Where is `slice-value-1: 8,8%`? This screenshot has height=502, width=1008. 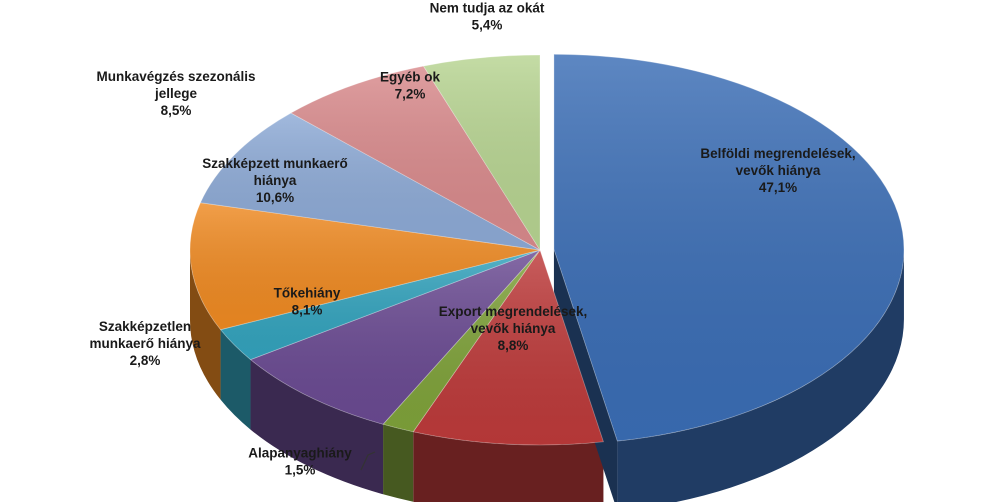 slice-value-1: 8,8% is located at coordinates (513, 345).